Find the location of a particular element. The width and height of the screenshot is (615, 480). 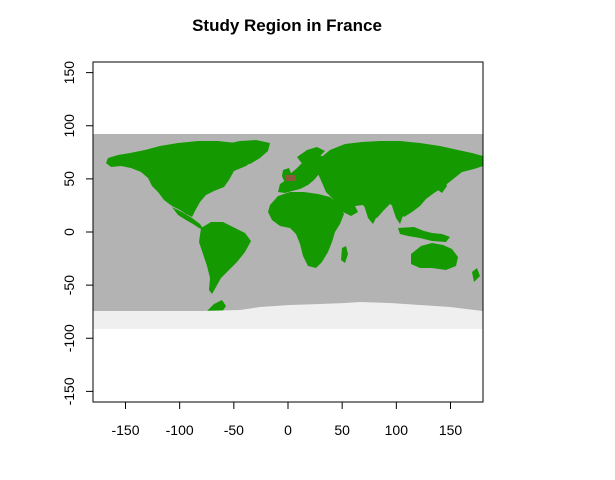

y-tick-label: 150 is located at coordinates (69, 73).